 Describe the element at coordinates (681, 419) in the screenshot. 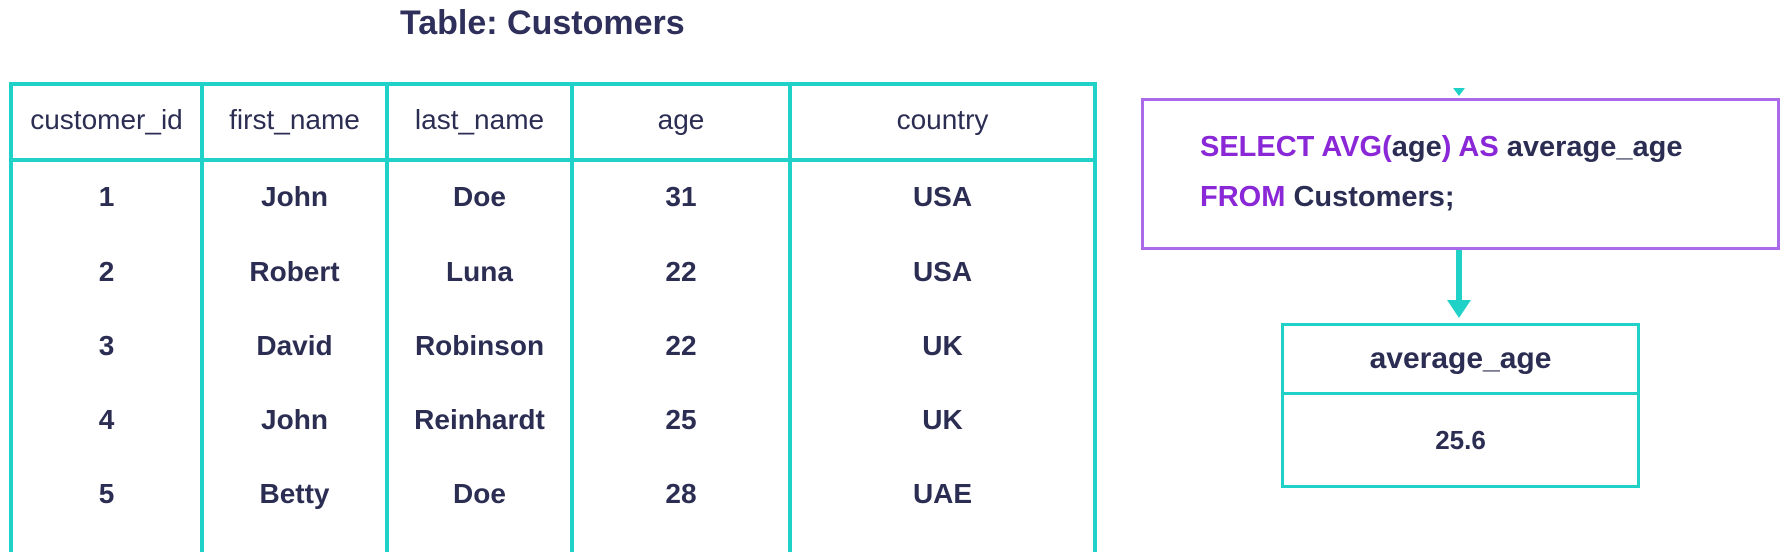

I see `table-cell: 25` at that location.